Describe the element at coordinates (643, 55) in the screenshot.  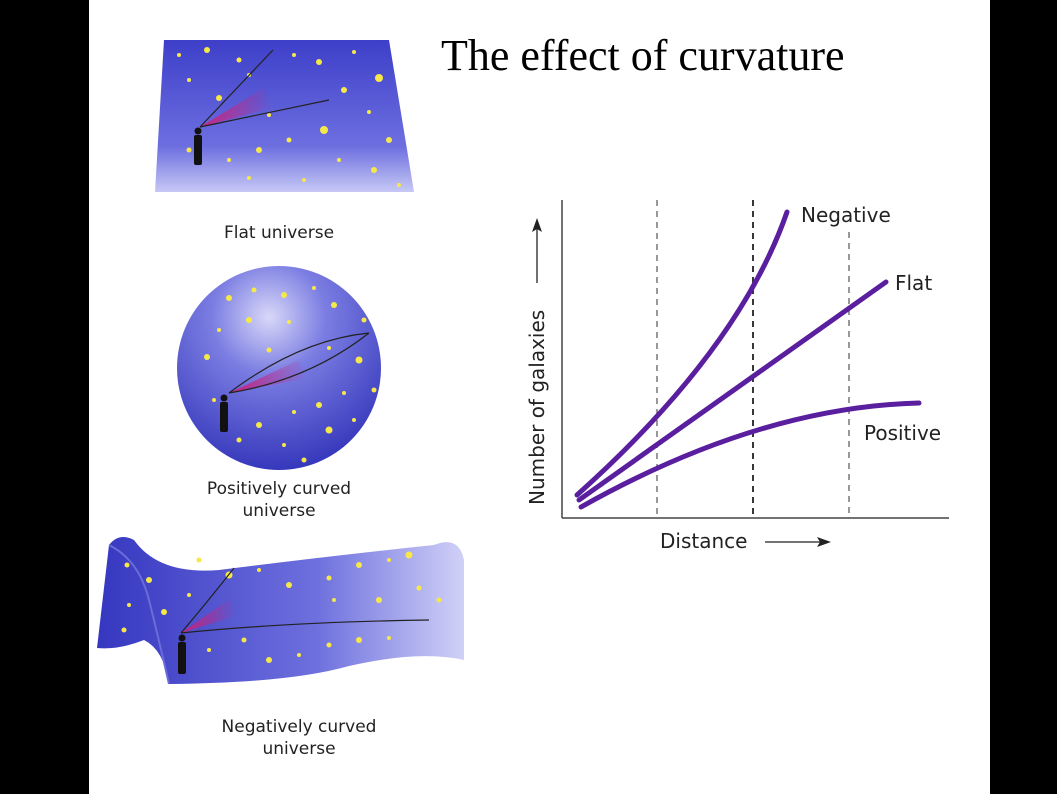
I see `page-title: The effect of curvature` at that location.